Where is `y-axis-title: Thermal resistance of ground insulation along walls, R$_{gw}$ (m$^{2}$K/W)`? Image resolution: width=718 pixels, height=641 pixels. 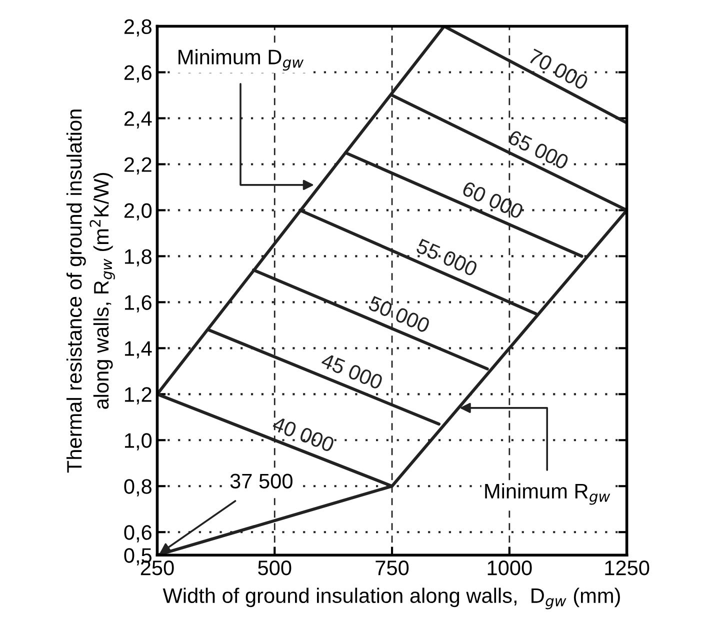 y-axis-title: Thermal resistance of ground insulation along walls, R$_{gw}$ (m$^{2}$K/W) is located at coordinates (90, 291).